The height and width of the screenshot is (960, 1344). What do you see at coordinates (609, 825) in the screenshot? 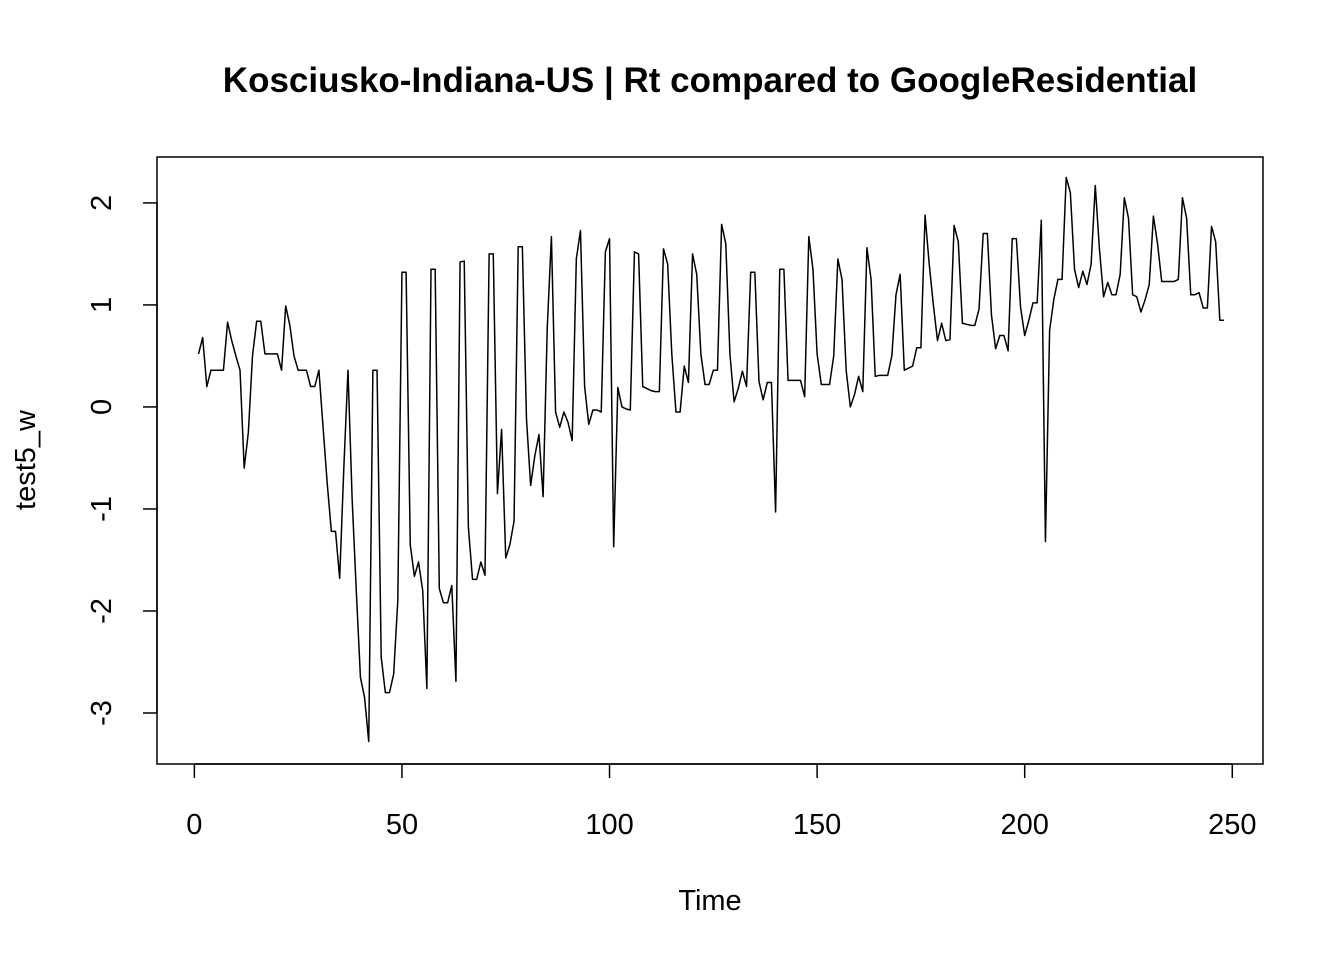
I see `x-tick-label: 100` at bounding box center [609, 825].